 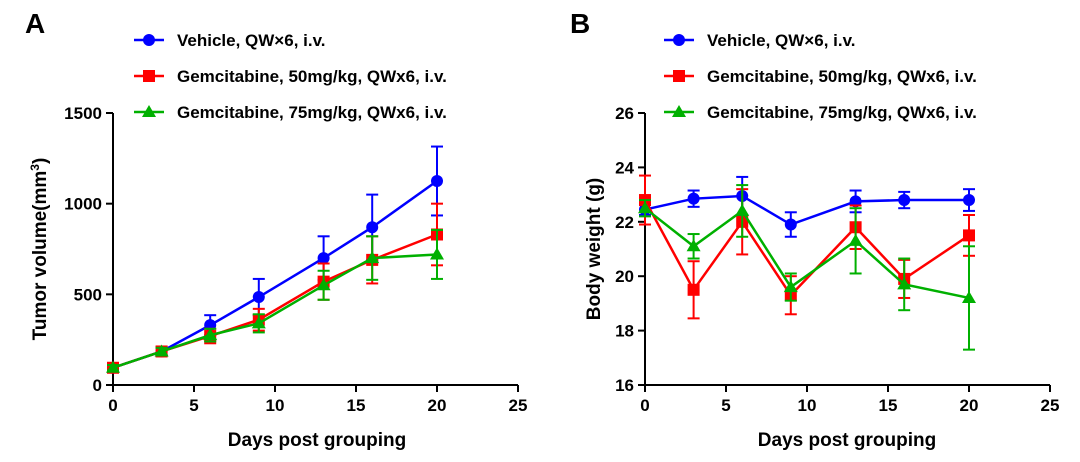 I want to click on y-axis-title-a-main: Tumor volume(mm, so click(x=40, y=256).